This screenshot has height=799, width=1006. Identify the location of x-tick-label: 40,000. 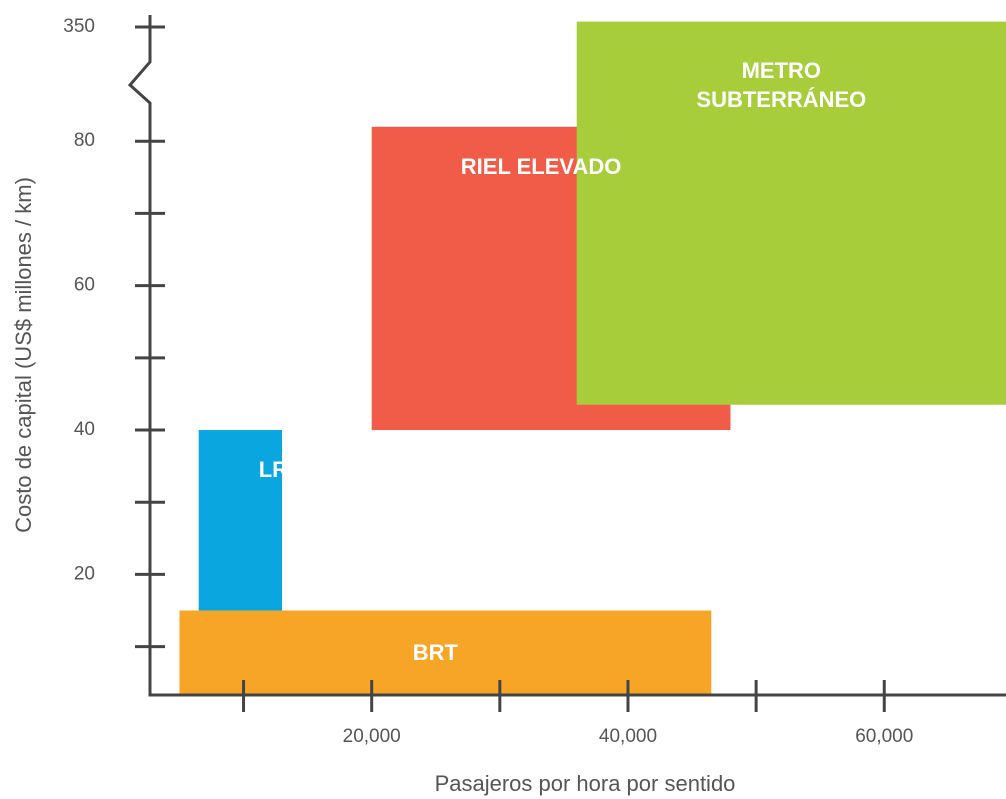
(628, 736).